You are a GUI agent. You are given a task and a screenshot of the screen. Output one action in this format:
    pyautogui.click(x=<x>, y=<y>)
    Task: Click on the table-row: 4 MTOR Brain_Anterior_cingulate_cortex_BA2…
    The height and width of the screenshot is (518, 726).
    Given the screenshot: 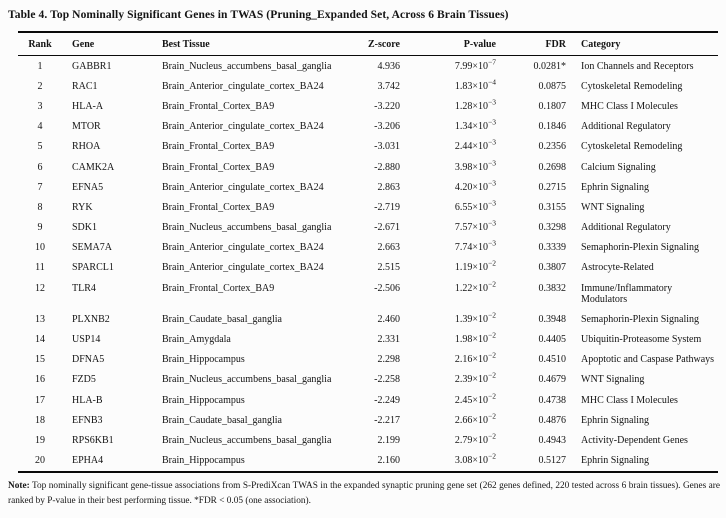 What is the action you would take?
    pyautogui.click(x=368, y=127)
    